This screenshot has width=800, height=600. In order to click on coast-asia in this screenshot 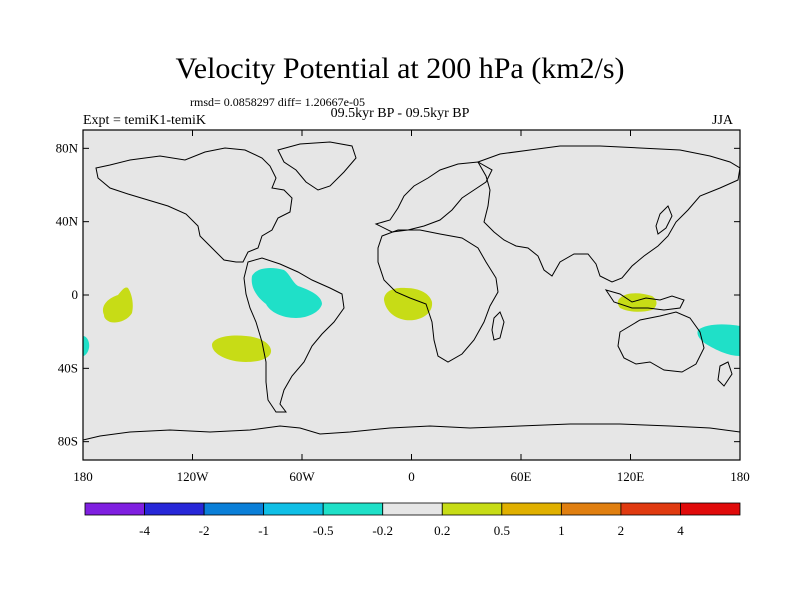, I will do `click(608, 214)`.